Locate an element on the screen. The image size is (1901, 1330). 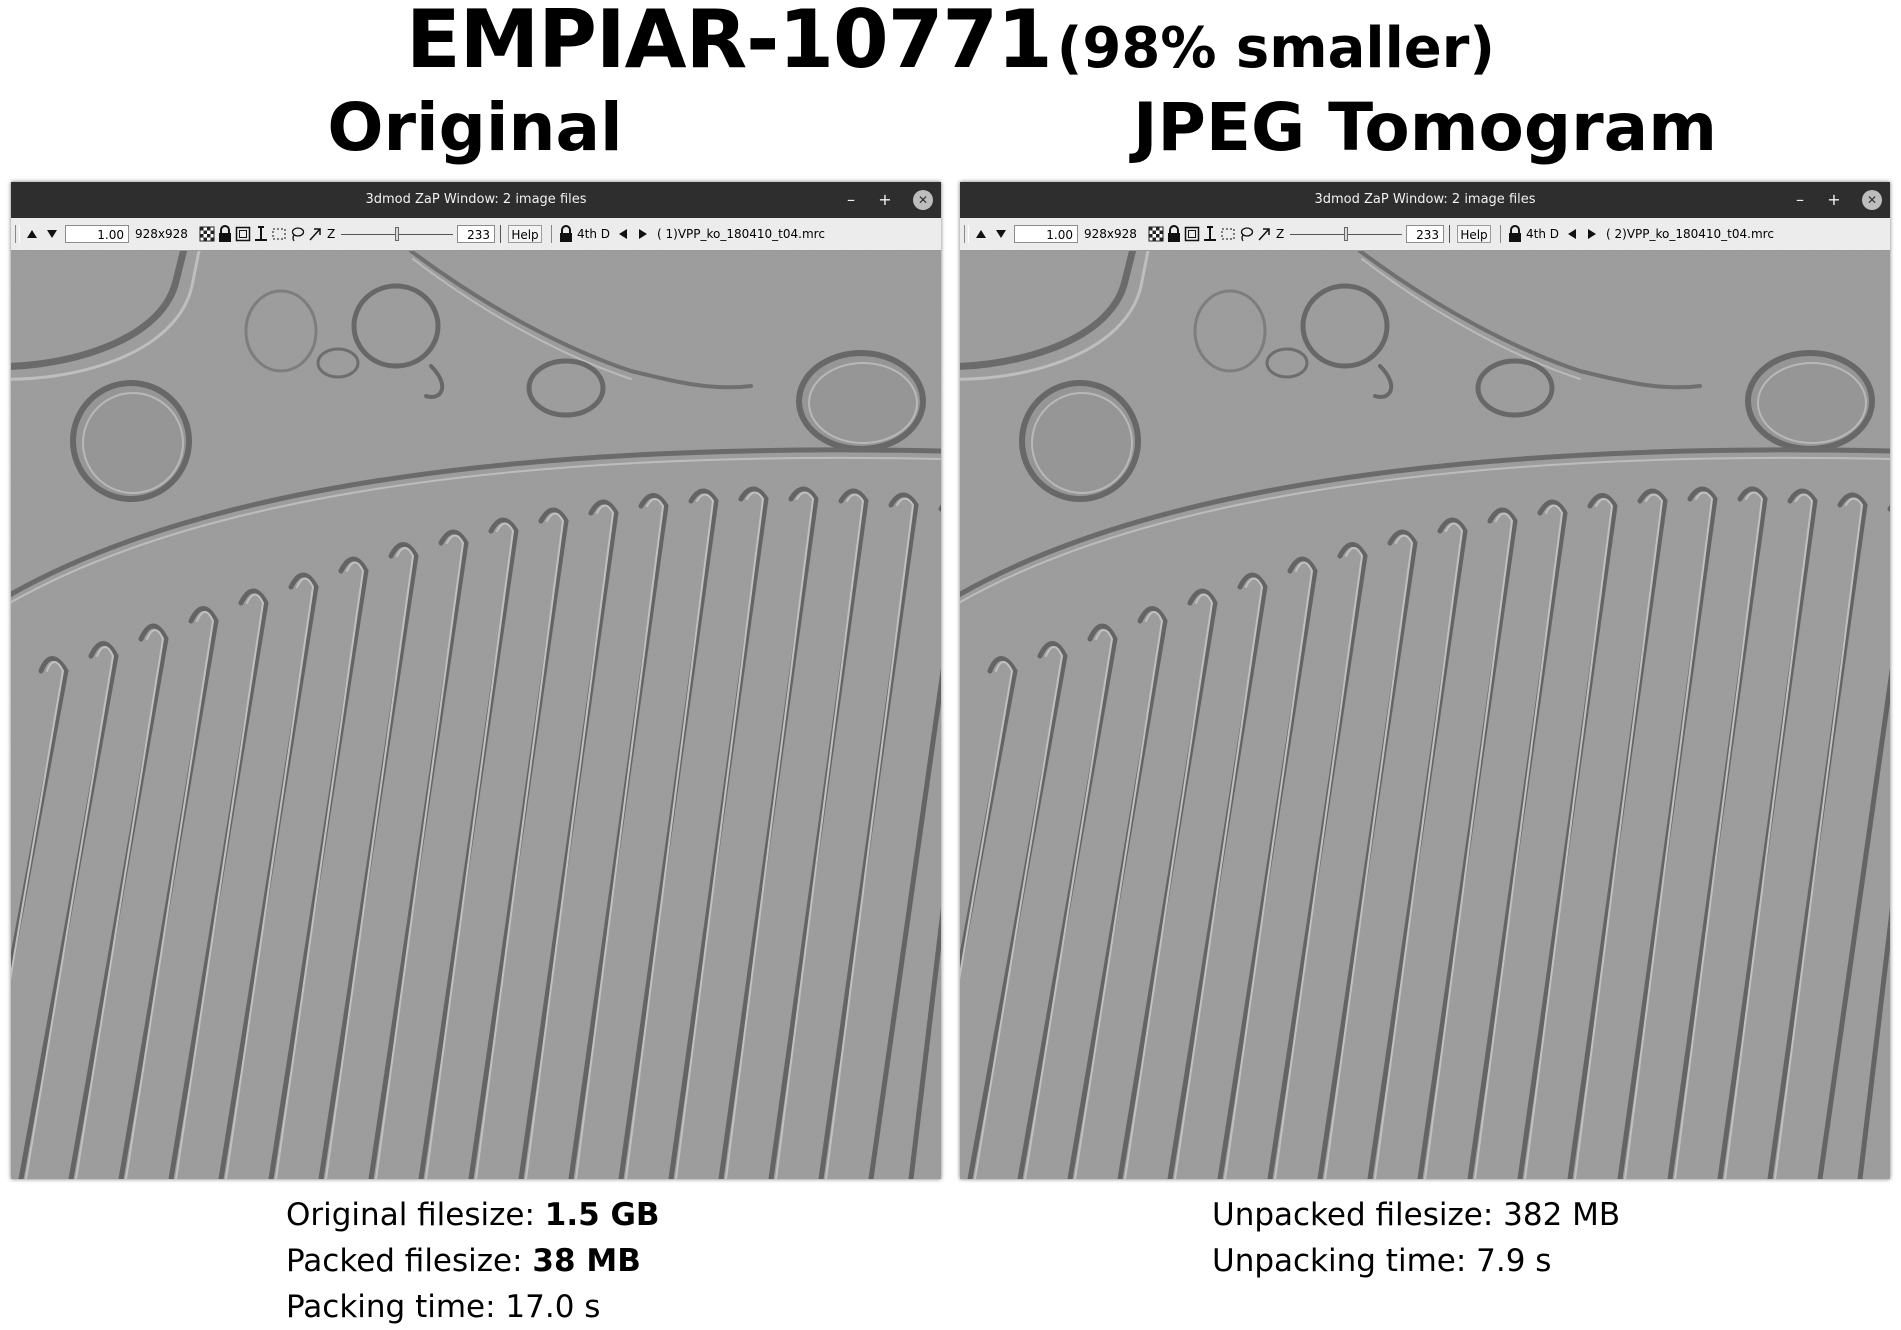
unpacking-time: Unpacking time: 7.9 s is located at coordinates (1382, 1261).